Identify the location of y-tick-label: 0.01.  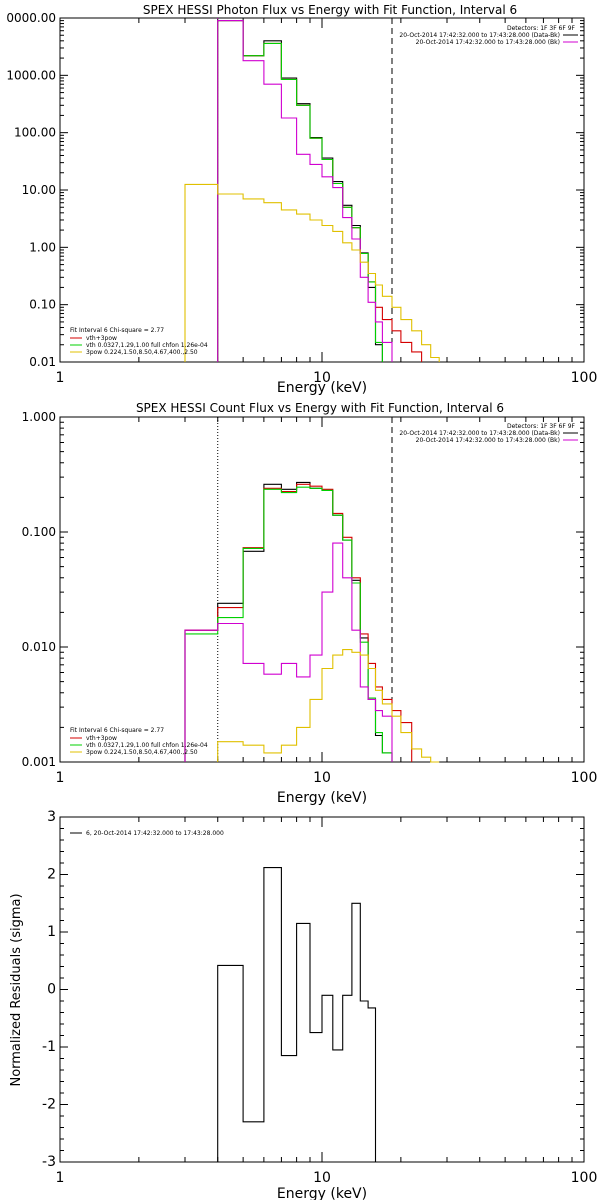
(42, 362).